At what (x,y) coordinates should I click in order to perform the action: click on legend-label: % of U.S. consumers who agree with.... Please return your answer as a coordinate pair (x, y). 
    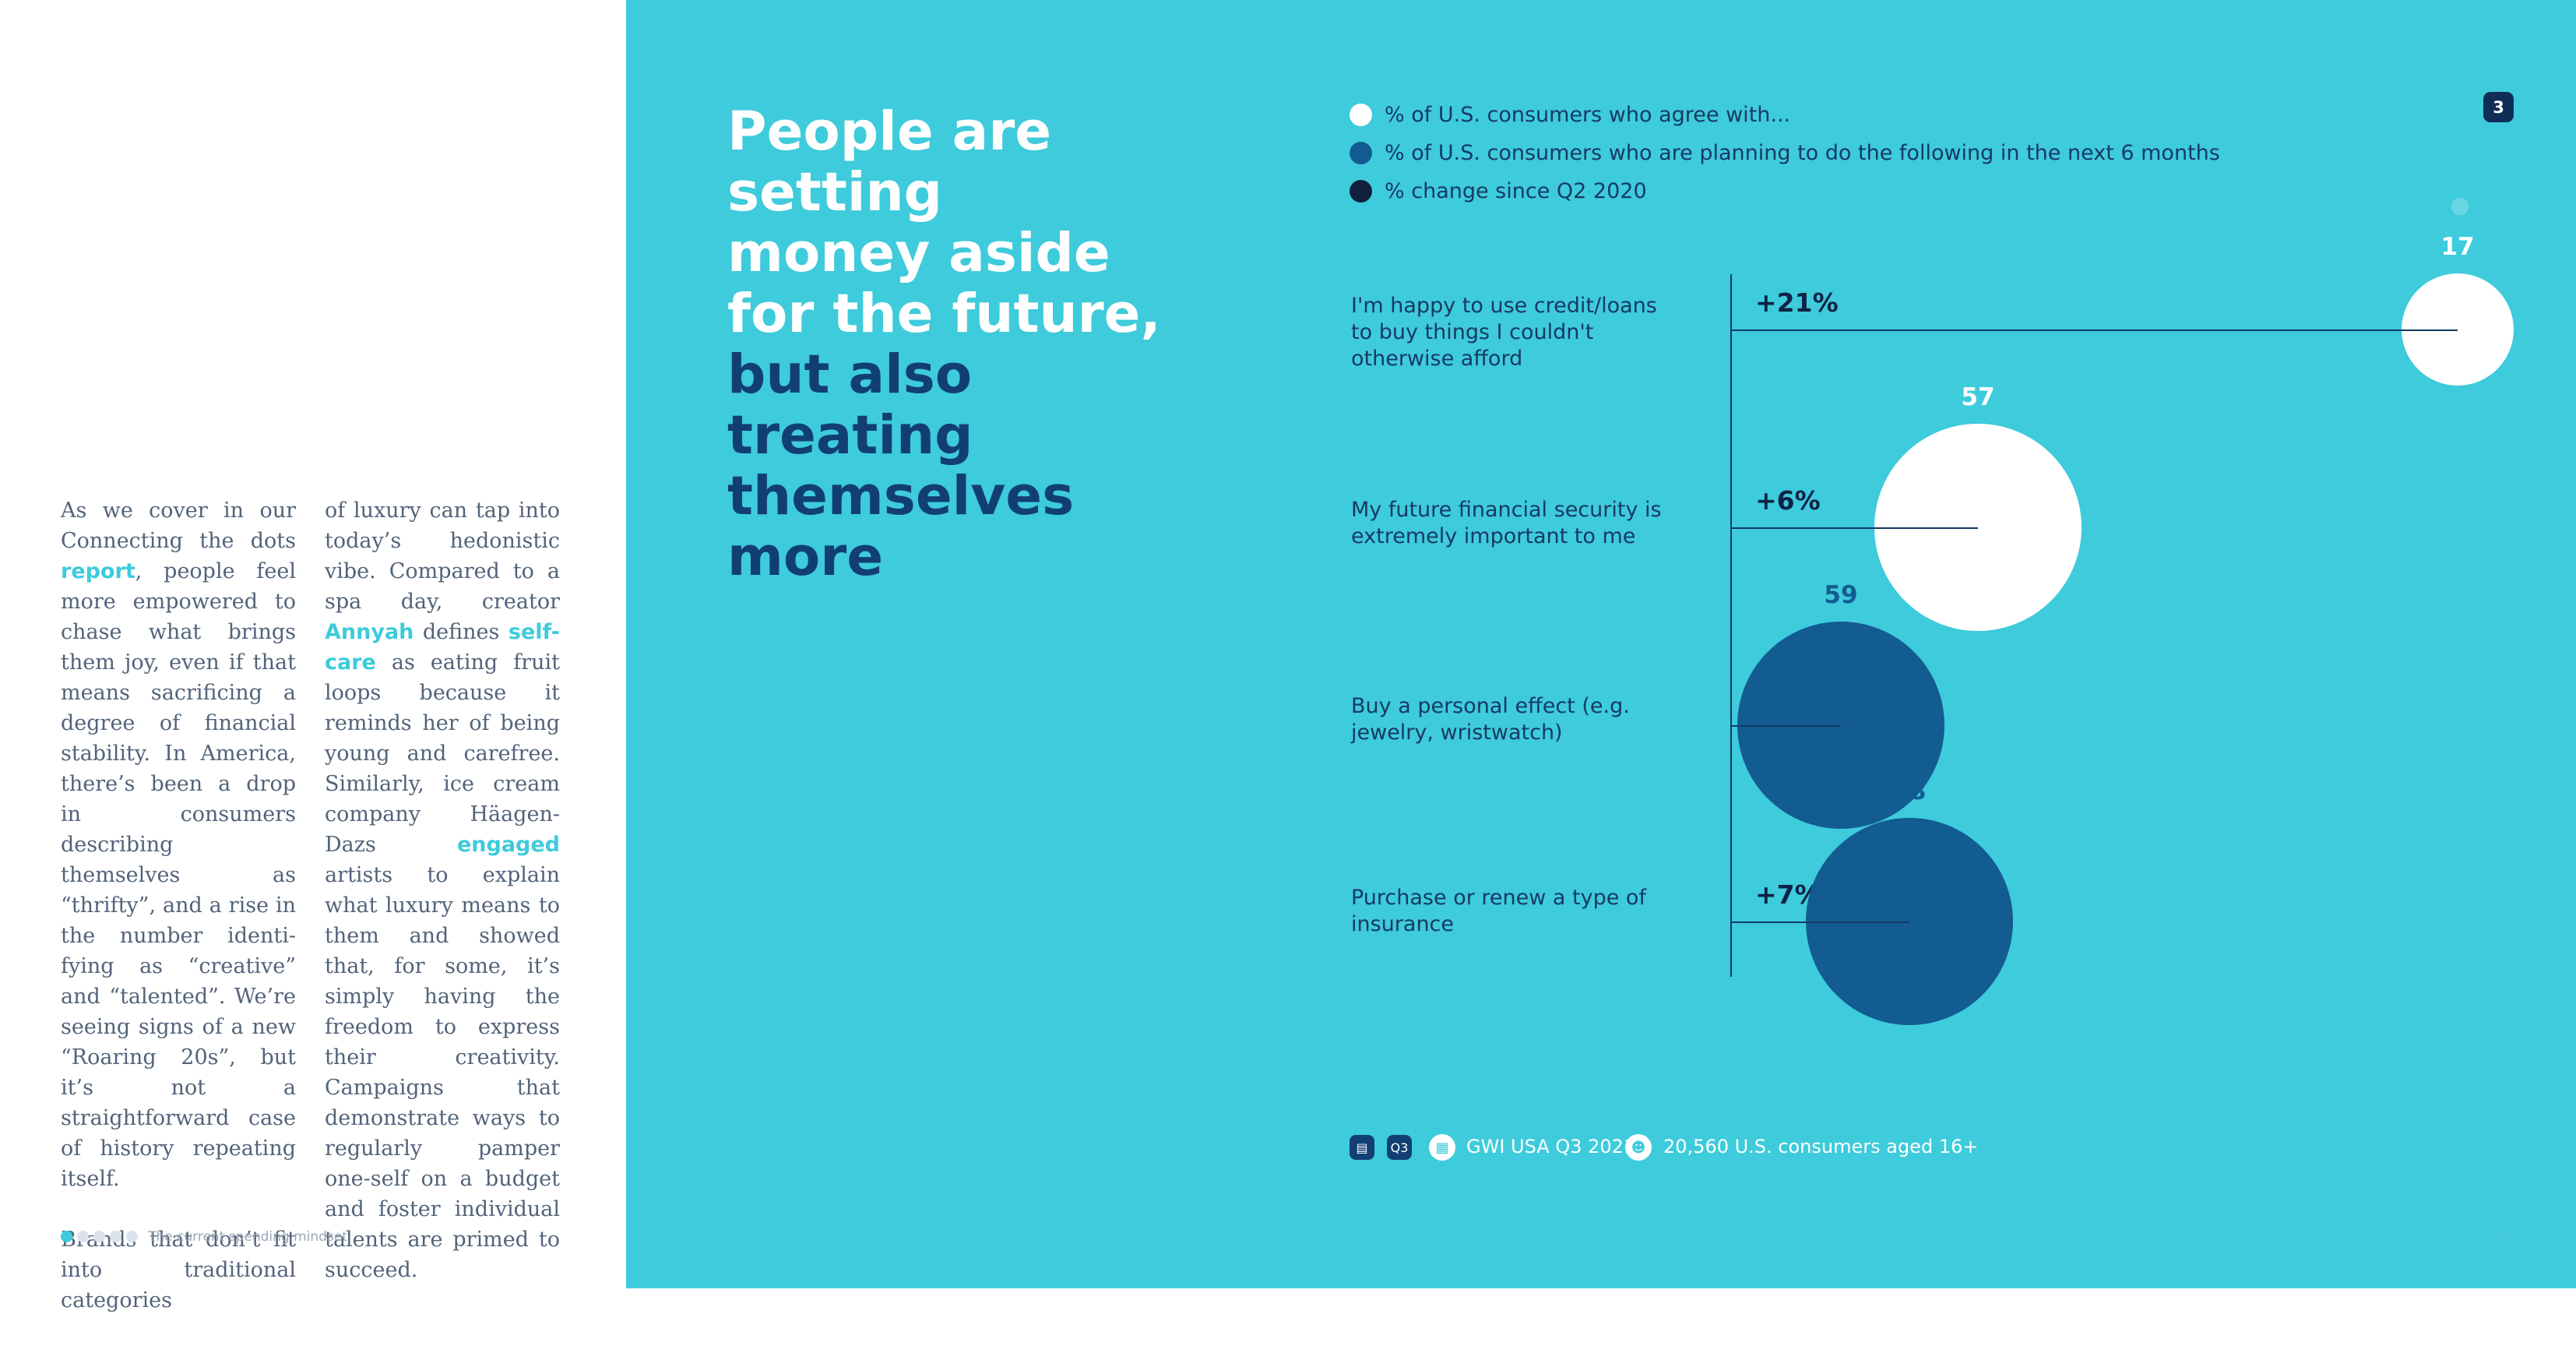
    Looking at the image, I should click on (1588, 115).